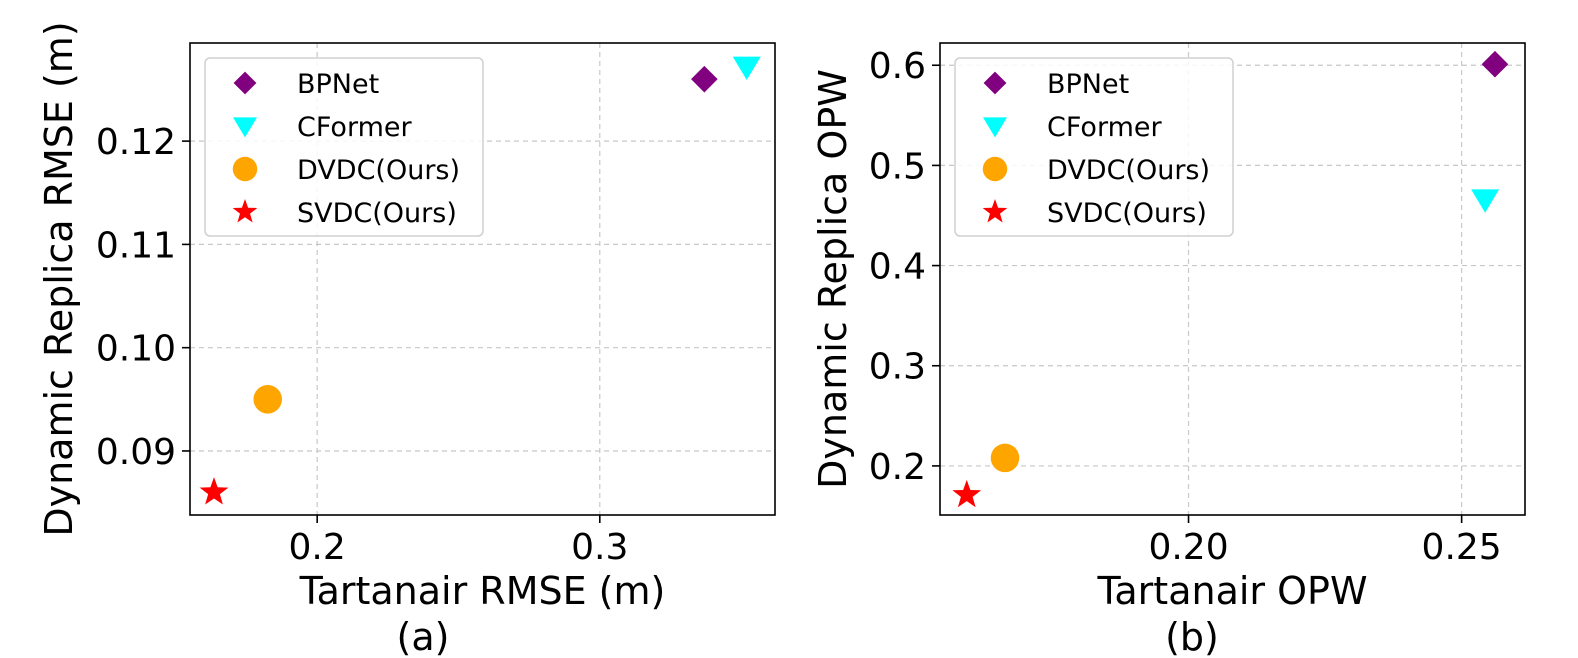 The height and width of the screenshot is (658, 1578). I want to click on x-axis-label: Tartanair OPW, so click(1231, 591).